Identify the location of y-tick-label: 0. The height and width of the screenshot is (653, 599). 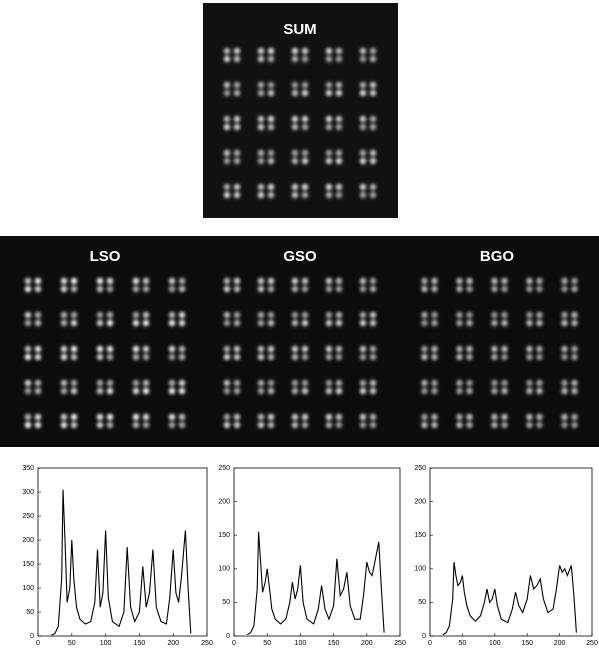
(228, 636).